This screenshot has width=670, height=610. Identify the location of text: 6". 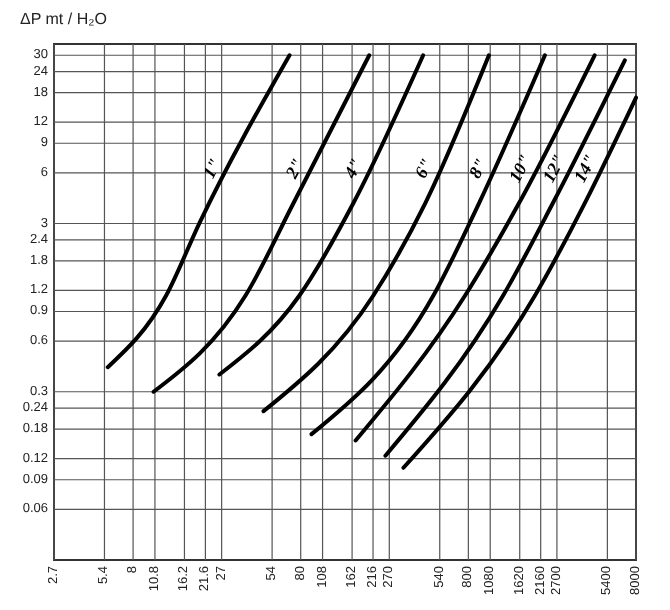
(424, 168).